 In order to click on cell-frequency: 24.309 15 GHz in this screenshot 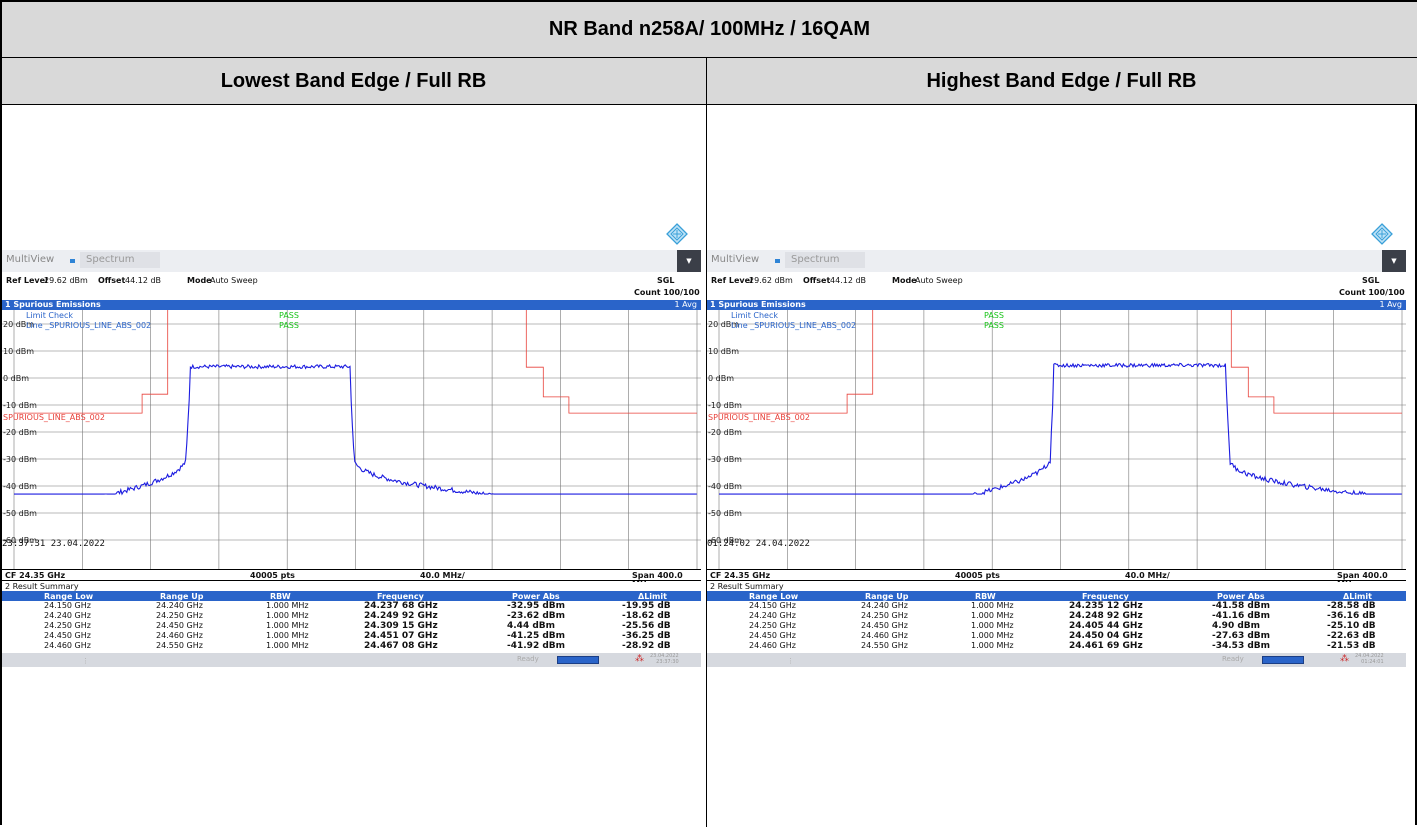, I will do `click(401, 626)`.